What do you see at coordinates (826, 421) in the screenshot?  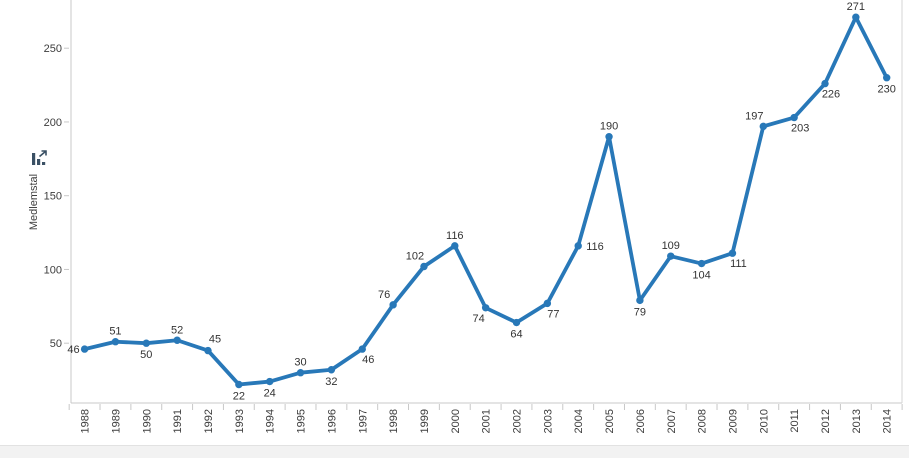 I see `x-tick-label: 2012` at bounding box center [826, 421].